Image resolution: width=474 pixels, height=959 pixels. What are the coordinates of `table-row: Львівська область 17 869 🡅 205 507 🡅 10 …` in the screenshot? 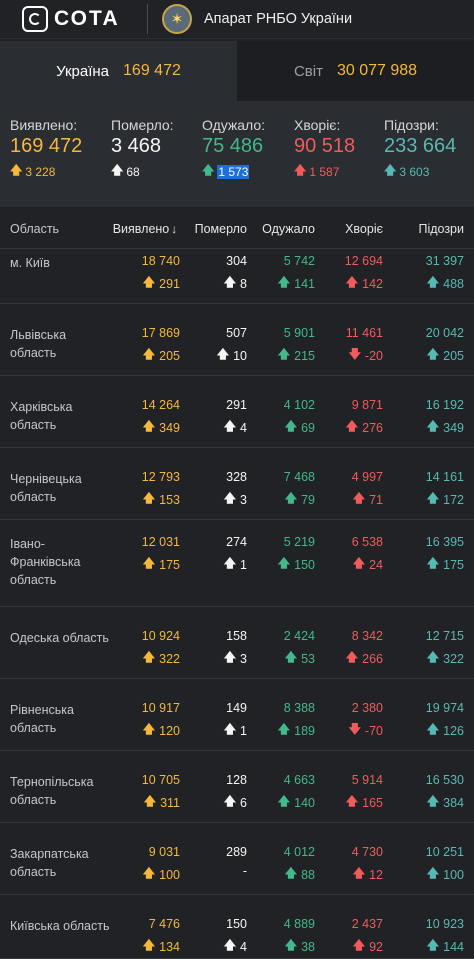 It's located at (237, 340).